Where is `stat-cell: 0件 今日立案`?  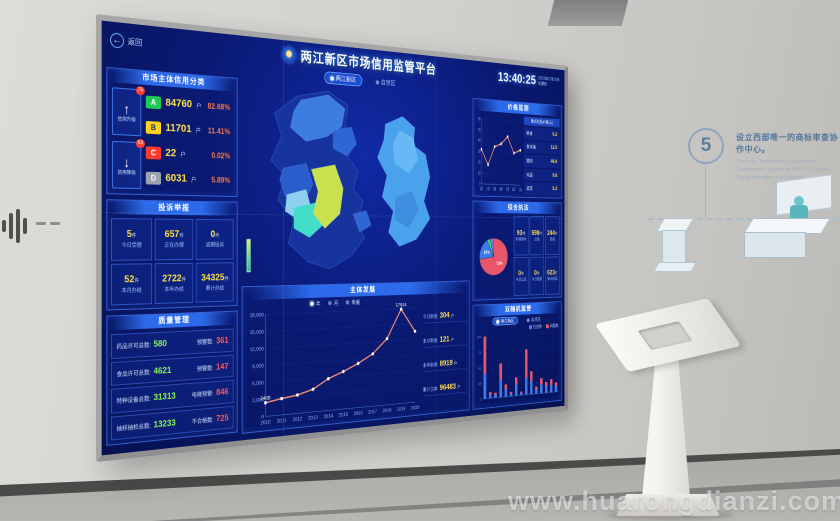
stat-cell: 0件 今日立案 is located at coordinates (521, 276).